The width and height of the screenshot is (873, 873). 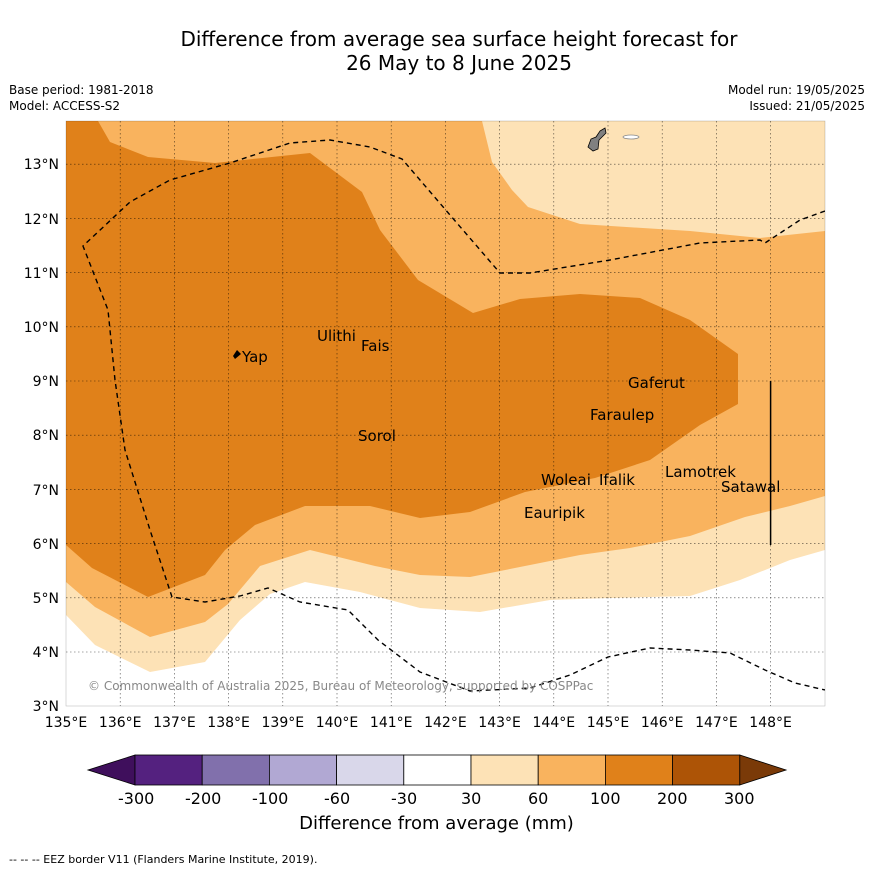 I want to click on lon-tick: 142°E, so click(x=445, y=723).